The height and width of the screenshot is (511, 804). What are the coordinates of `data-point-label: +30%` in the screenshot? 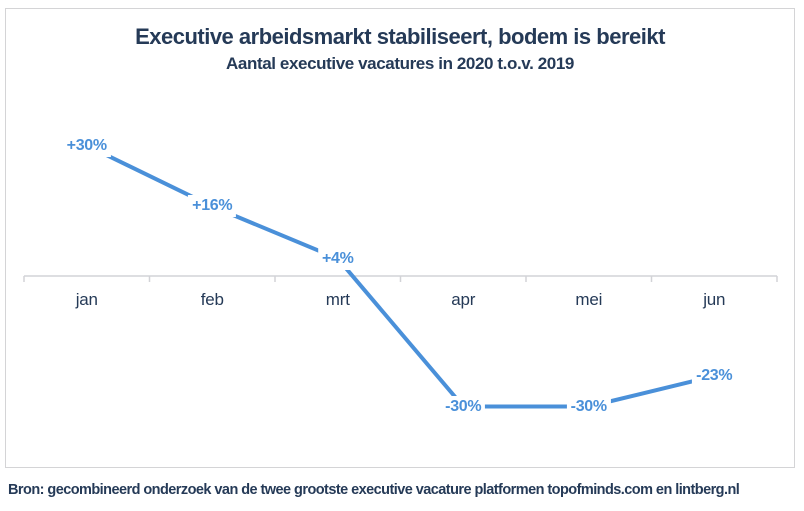 It's located at (86, 145).